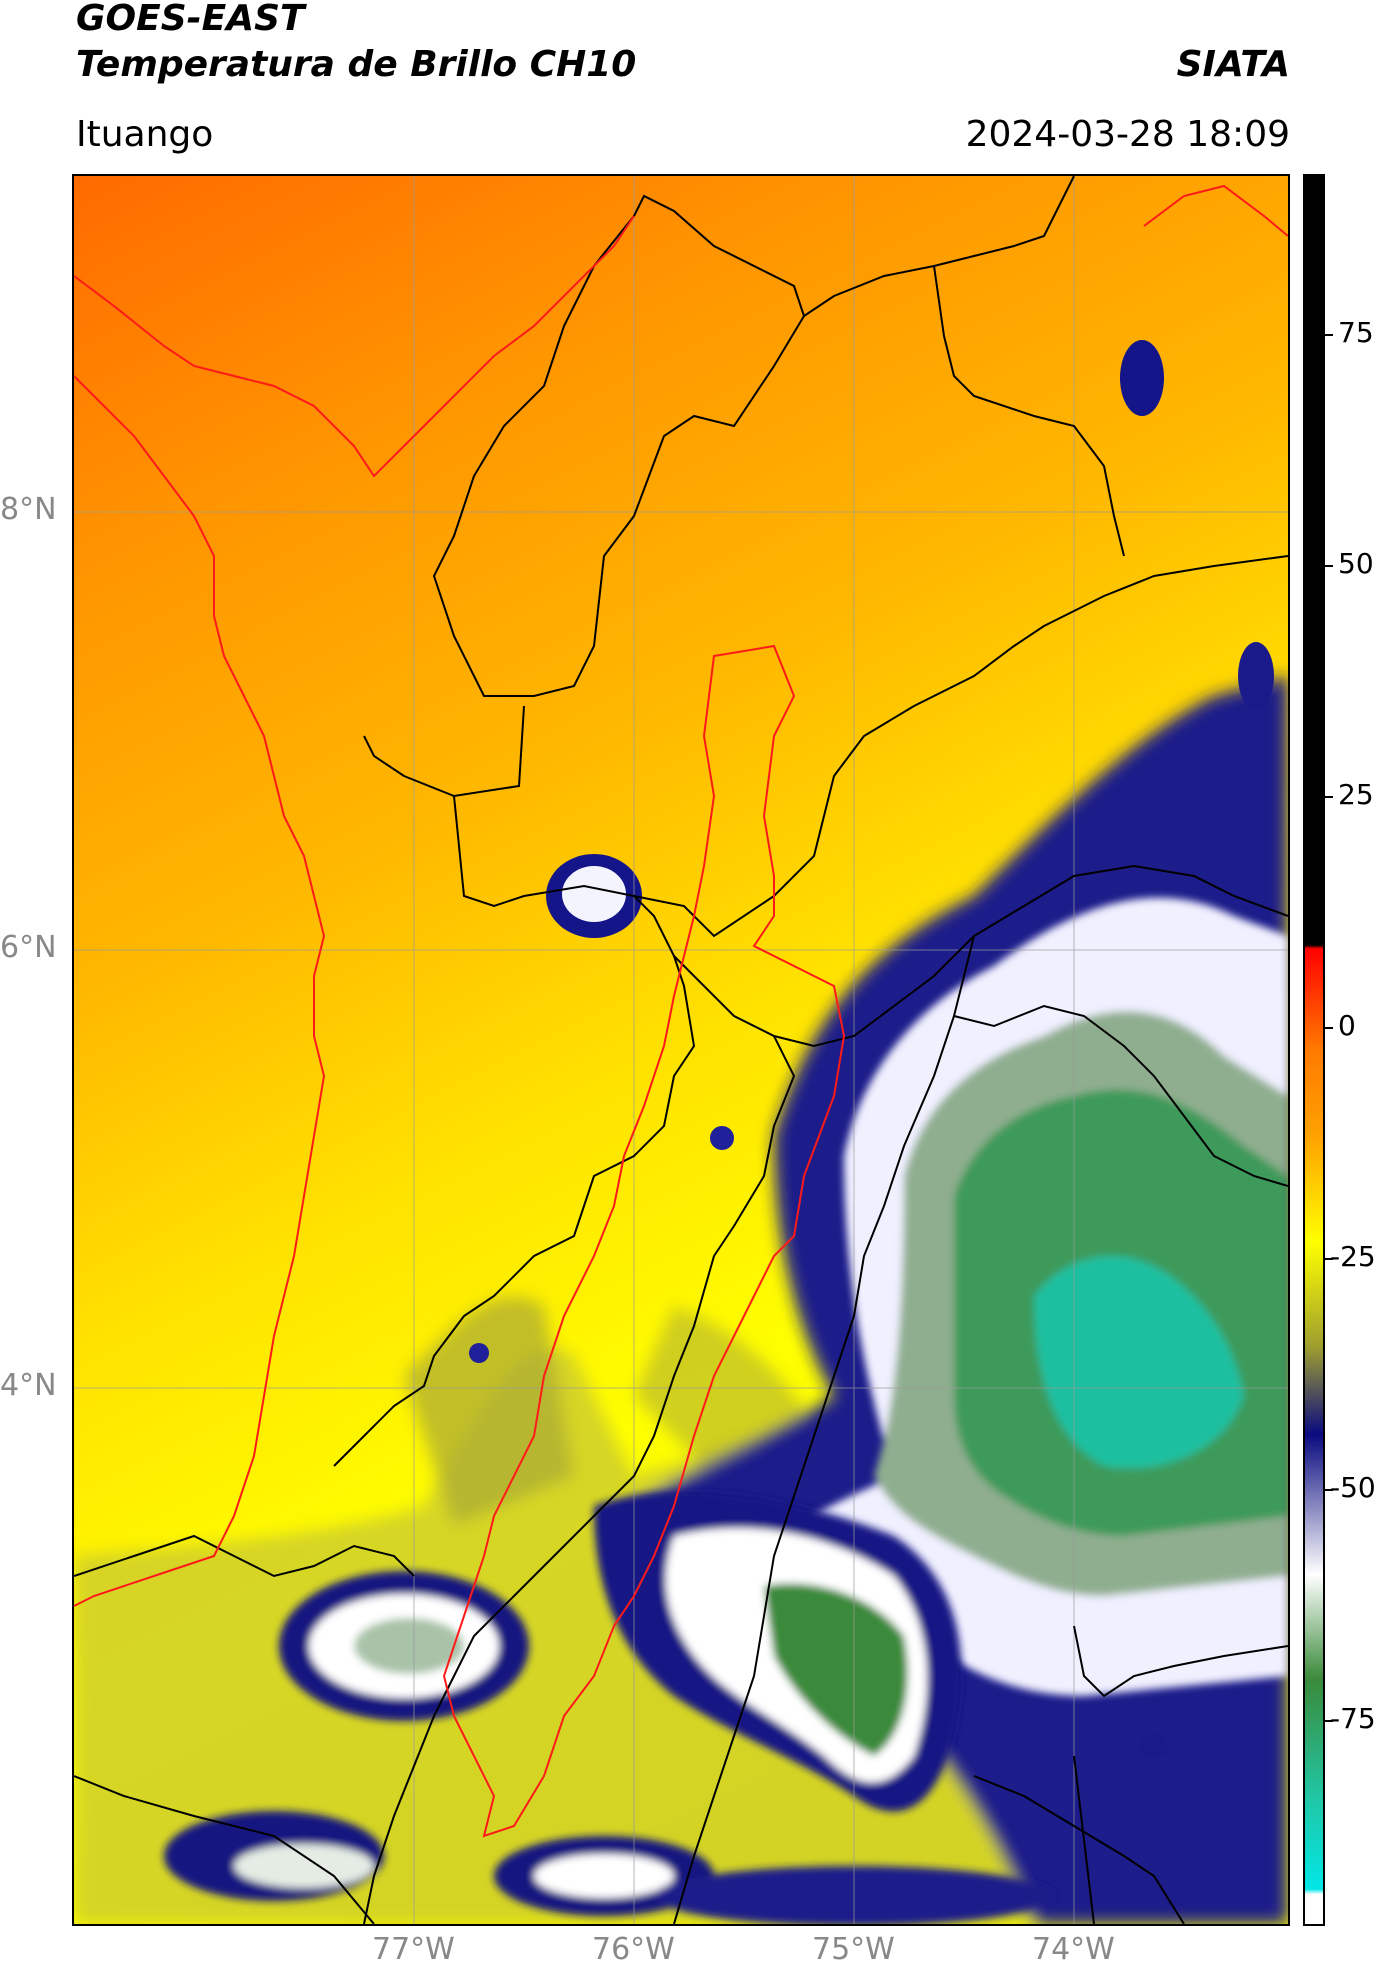  What do you see at coordinates (609, 1707) in the screenshot?
I see `south-storm-cells` at bounding box center [609, 1707].